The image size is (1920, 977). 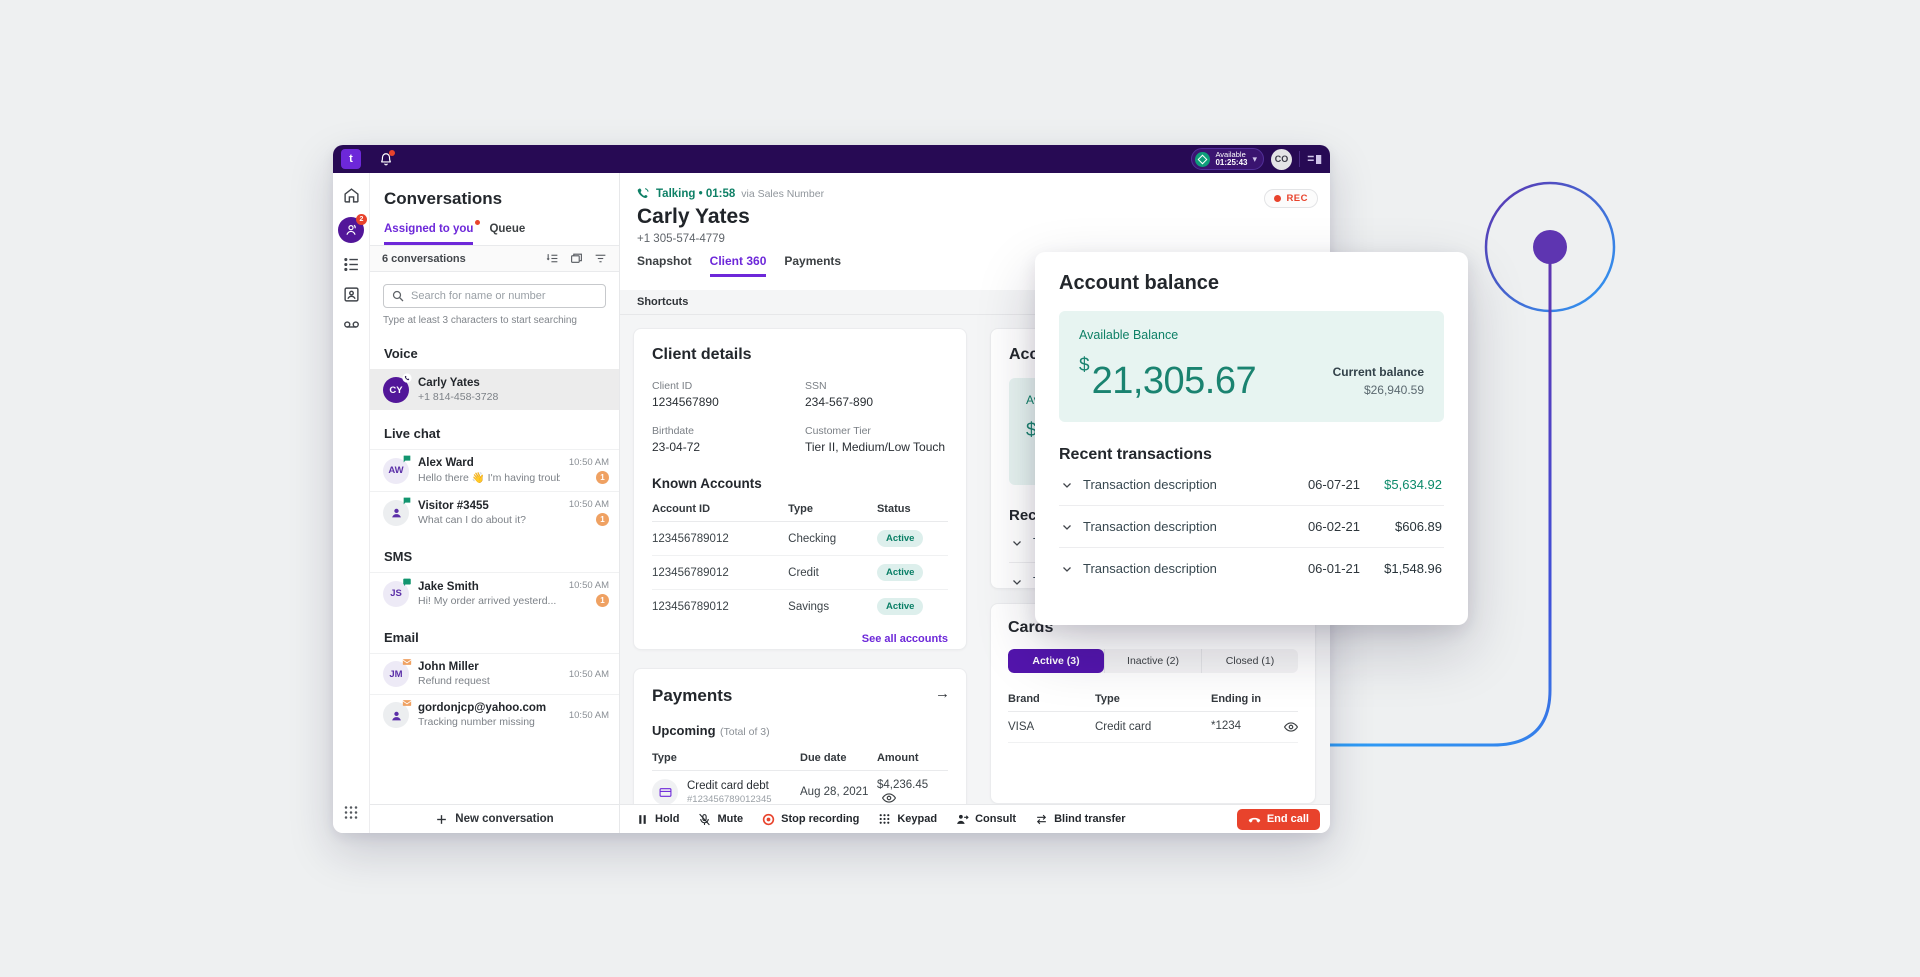 I want to click on field-birthdate: Birthdate 23-04-72, so click(x=676, y=439).